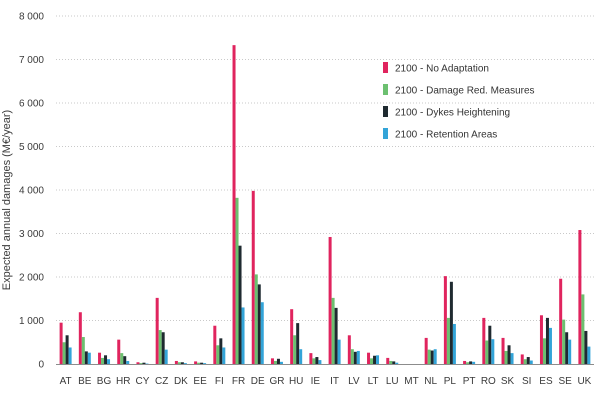  Describe the element at coordinates (123, 381) in the screenshot. I see `x-tick-label: HR` at that location.